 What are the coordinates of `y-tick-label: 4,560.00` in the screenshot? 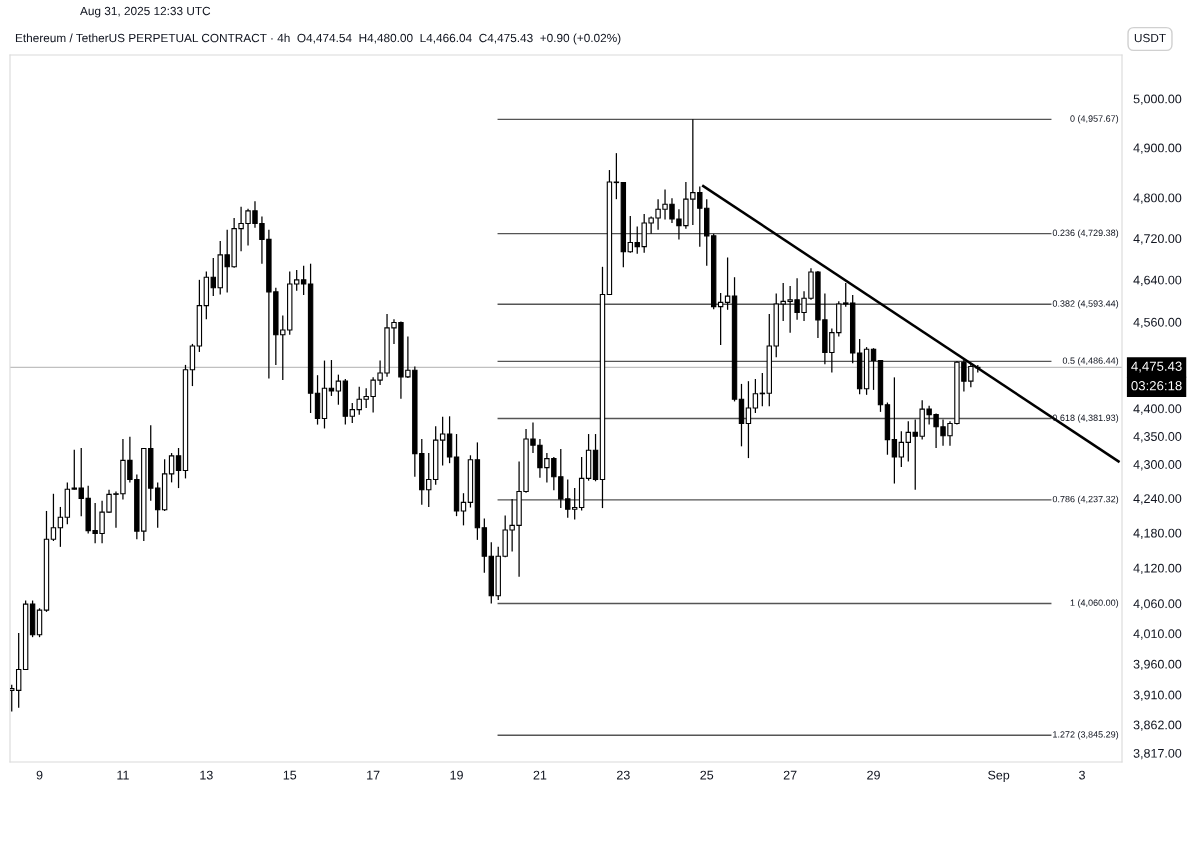 It's located at (1157, 323).